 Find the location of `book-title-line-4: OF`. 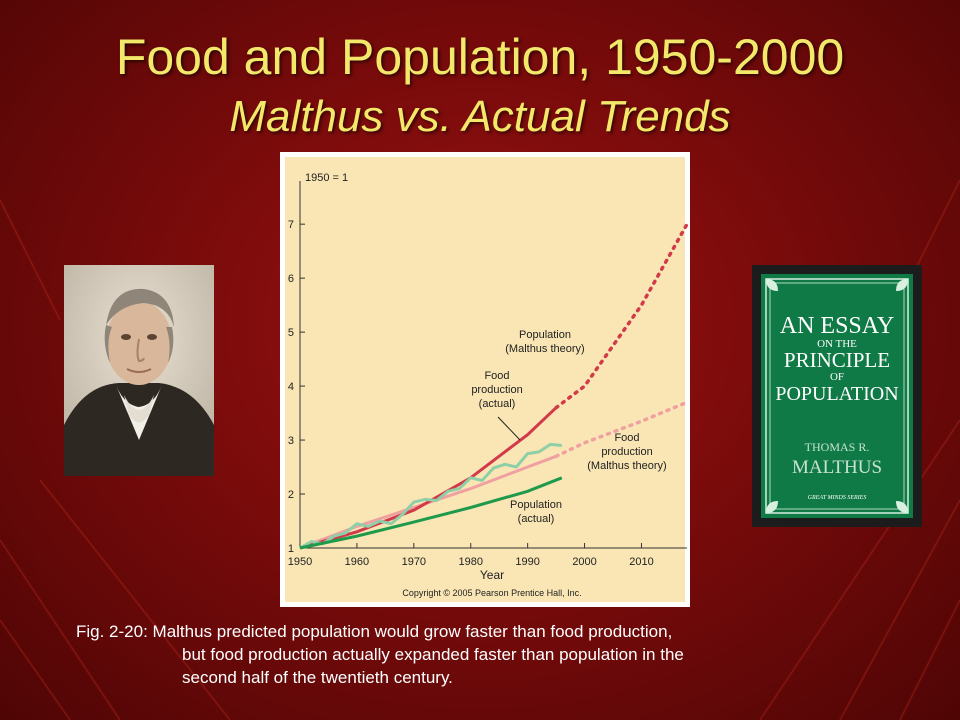

book-title-line-4: OF is located at coordinates (837, 377).